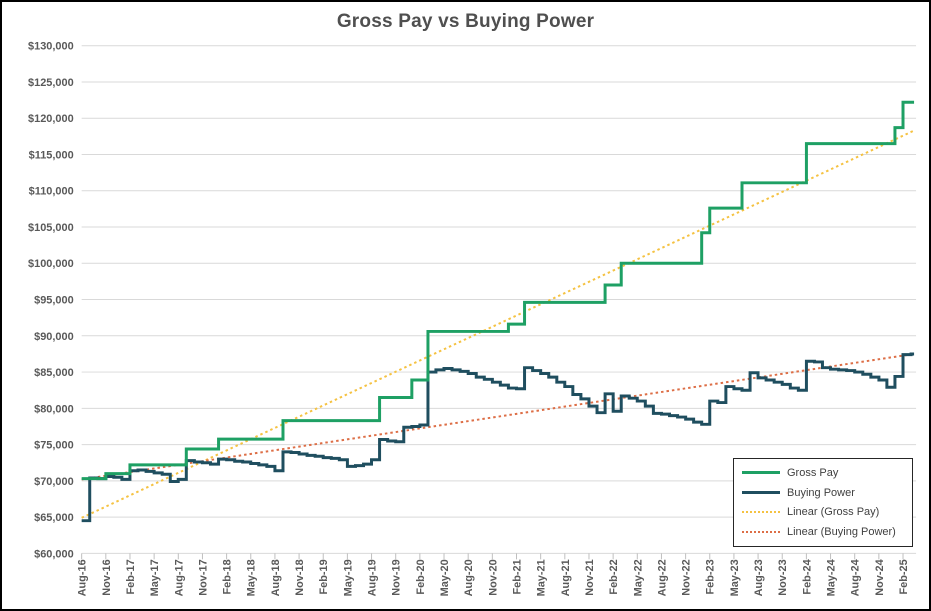 Image resolution: width=931 pixels, height=611 pixels. Describe the element at coordinates (761, 473) in the screenshot. I see `gross-pay-line-swatch` at that location.